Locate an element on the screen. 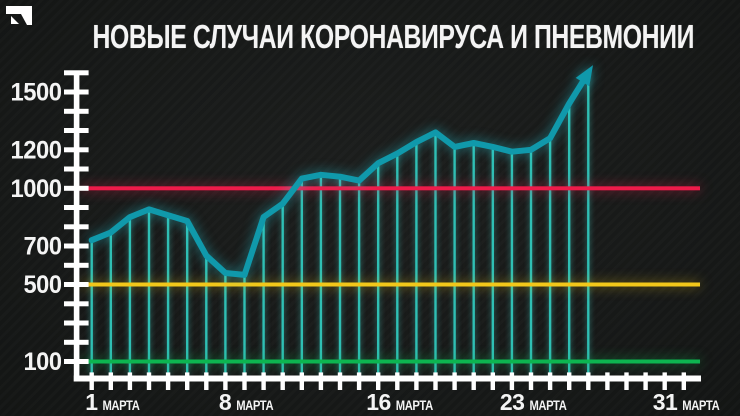 Image resolution: width=740 pixels, height=416 pixels. x-tick-label-16: 16 МАРТА is located at coordinates (399, 402).